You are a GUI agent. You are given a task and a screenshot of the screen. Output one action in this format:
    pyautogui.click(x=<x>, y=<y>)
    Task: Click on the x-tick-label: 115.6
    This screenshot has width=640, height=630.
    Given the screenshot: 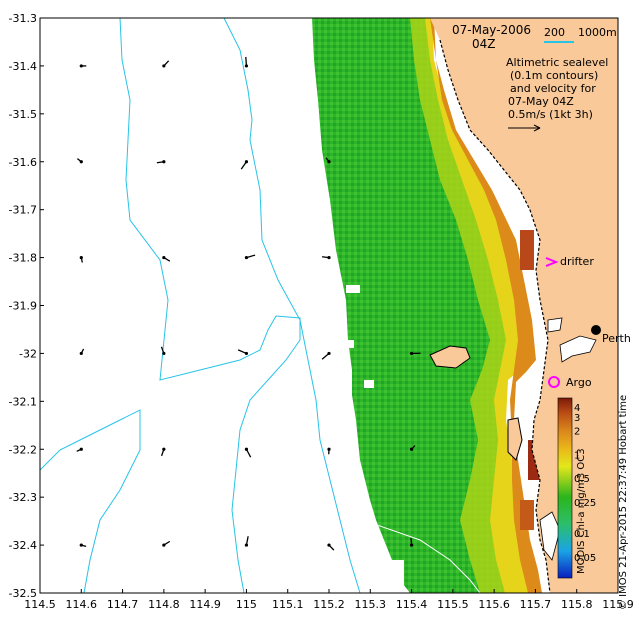 What is the action you would take?
    pyautogui.click(x=494, y=604)
    